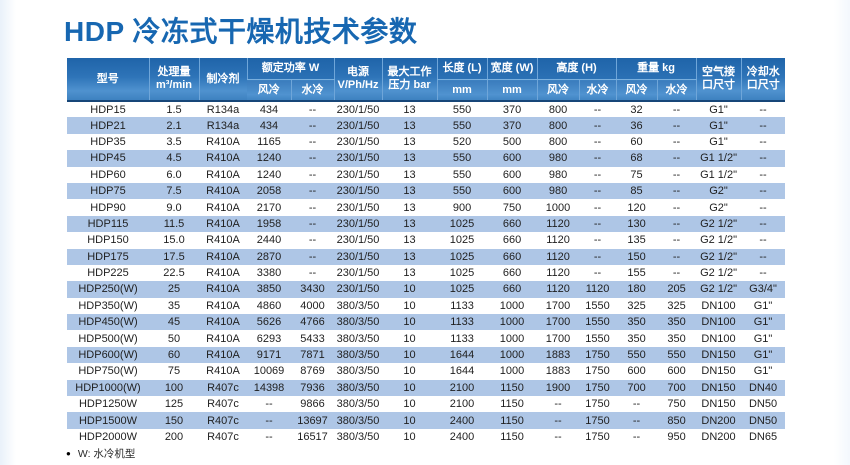  Describe the element at coordinates (108, 404) in the screenshot. I see `table-cell: HDP1250W` at that location.